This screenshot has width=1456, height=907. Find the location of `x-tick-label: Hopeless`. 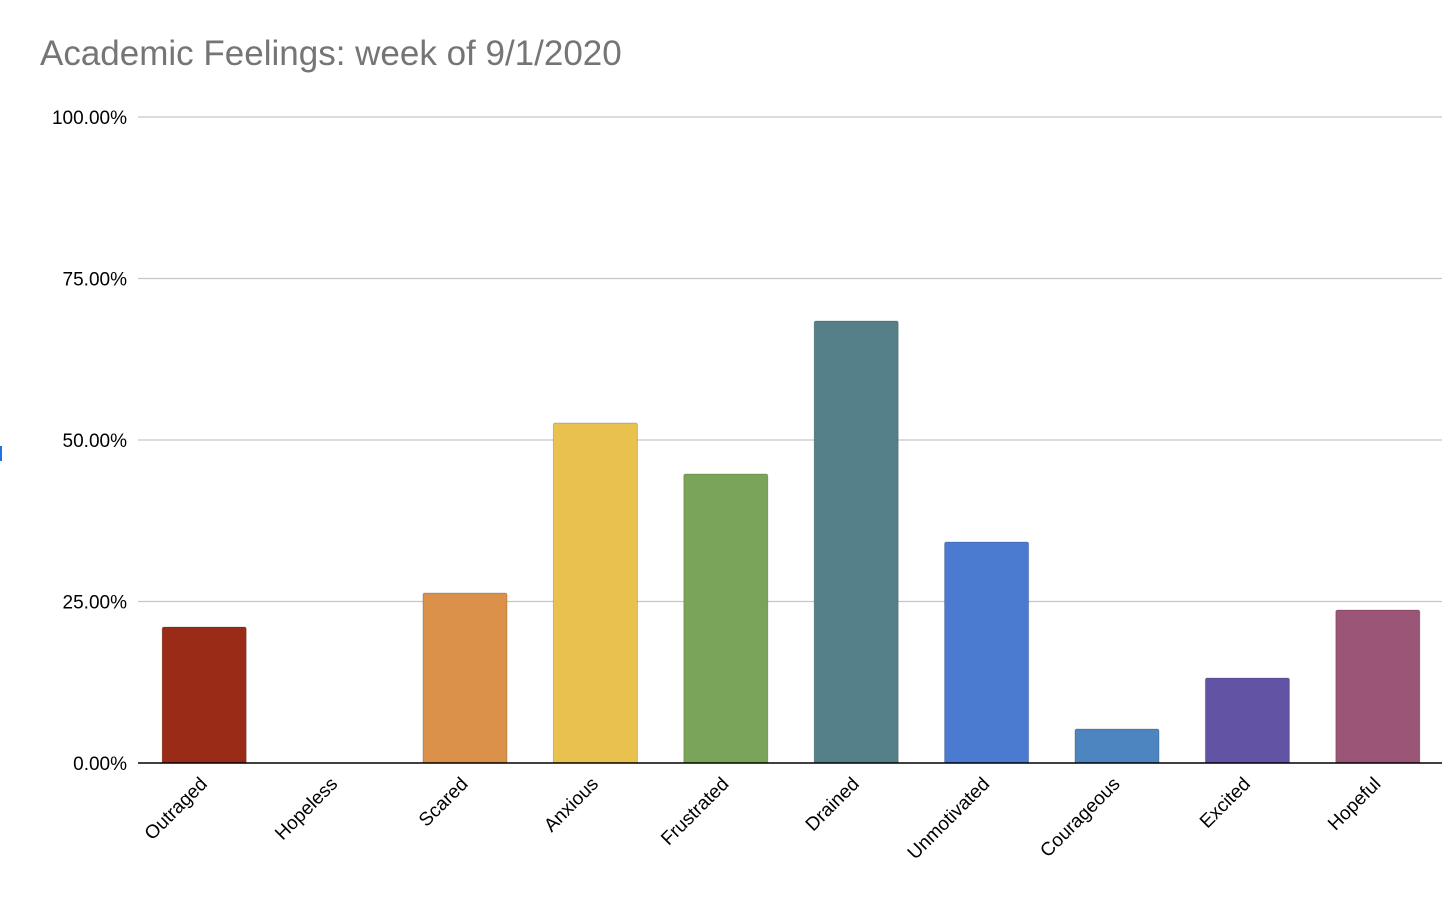

x-tick-label: Hopeless is located at coordinates (306, 809).